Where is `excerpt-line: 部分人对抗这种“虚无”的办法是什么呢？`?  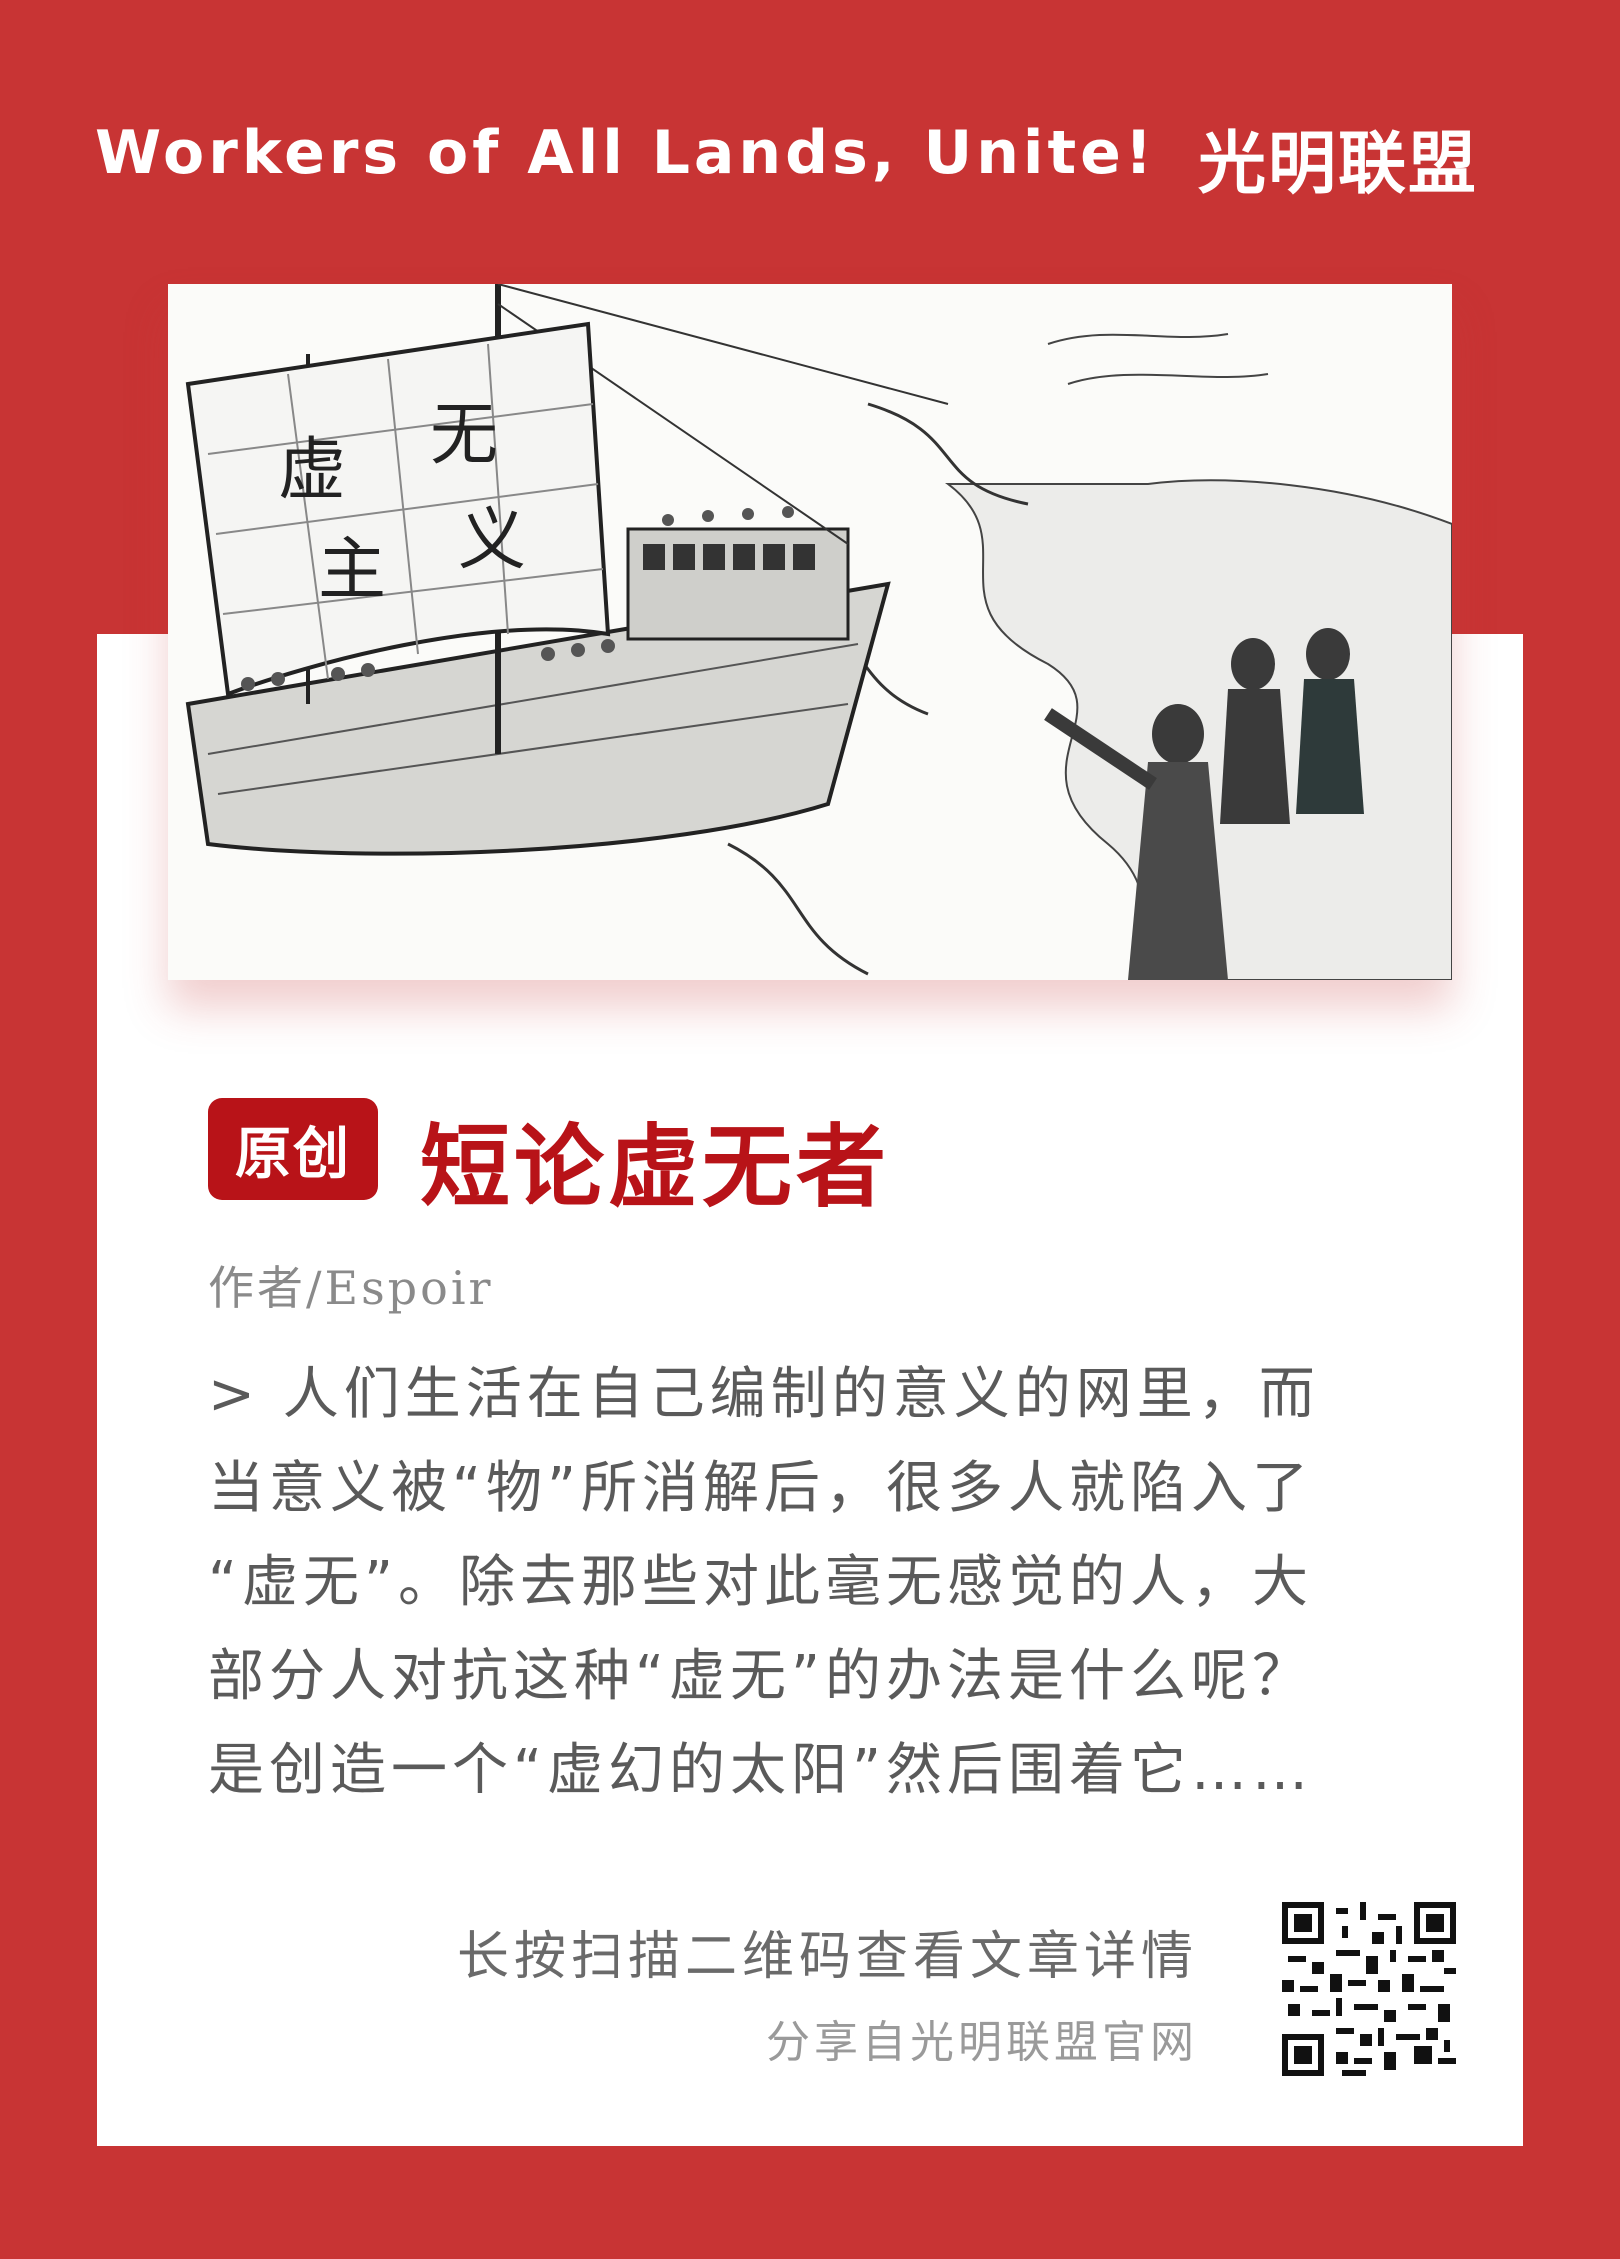 excerpt-line: 部分人对抗这种“虚无”的办法是什么呢？ is located at coordinates (761, 1676).